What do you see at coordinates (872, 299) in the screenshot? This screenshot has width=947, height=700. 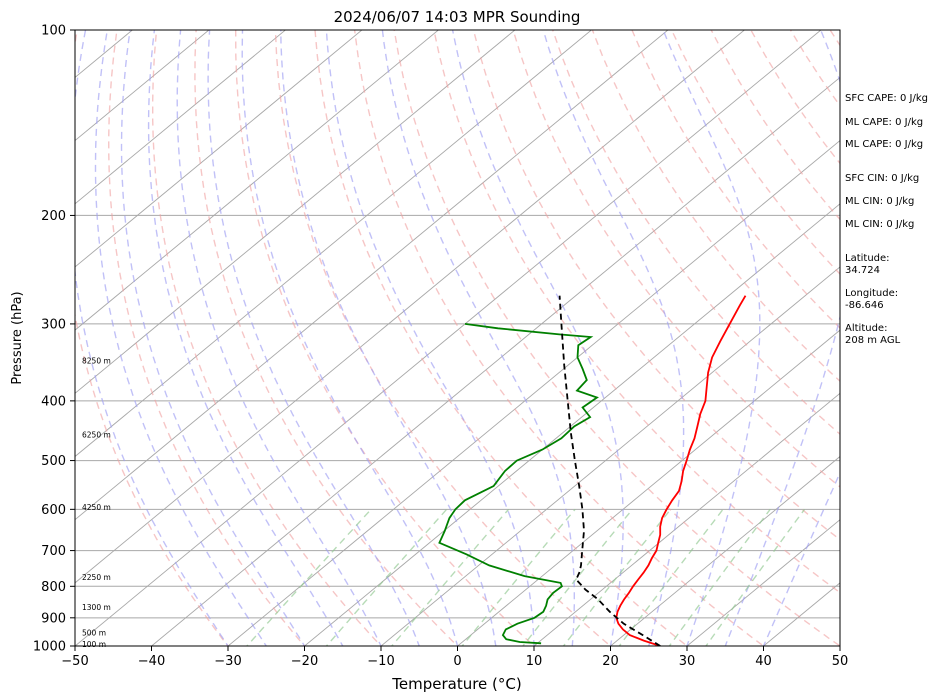 I see `stat-text: Longitude: -86.646` at bounding box center [872, 299].